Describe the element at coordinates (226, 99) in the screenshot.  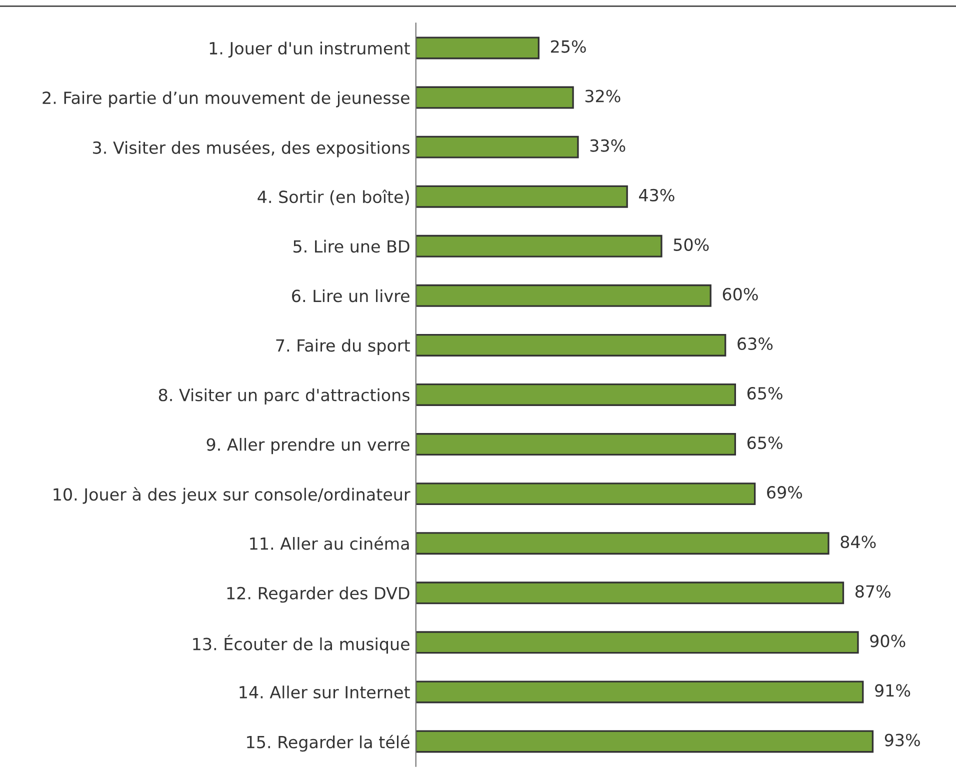
I see `y-tick-label: 2. Faire partie d’un mouvement de jeunesse` at that location.